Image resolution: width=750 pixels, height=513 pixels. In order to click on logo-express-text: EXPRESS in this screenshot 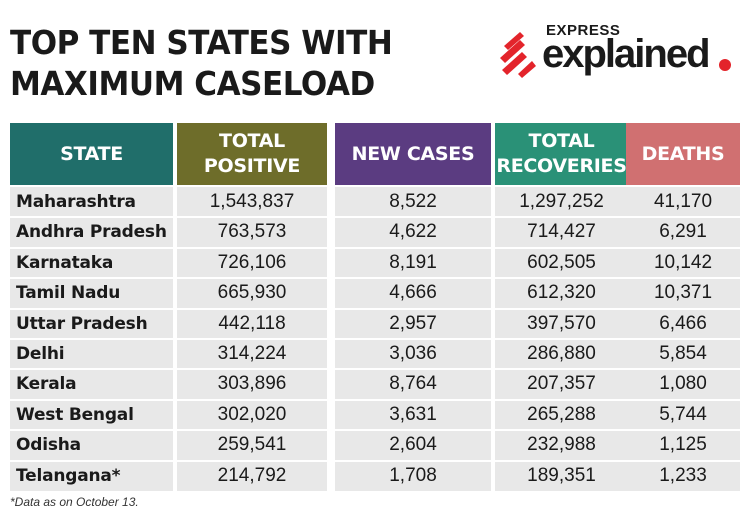, I will do `click(583, 30)`.